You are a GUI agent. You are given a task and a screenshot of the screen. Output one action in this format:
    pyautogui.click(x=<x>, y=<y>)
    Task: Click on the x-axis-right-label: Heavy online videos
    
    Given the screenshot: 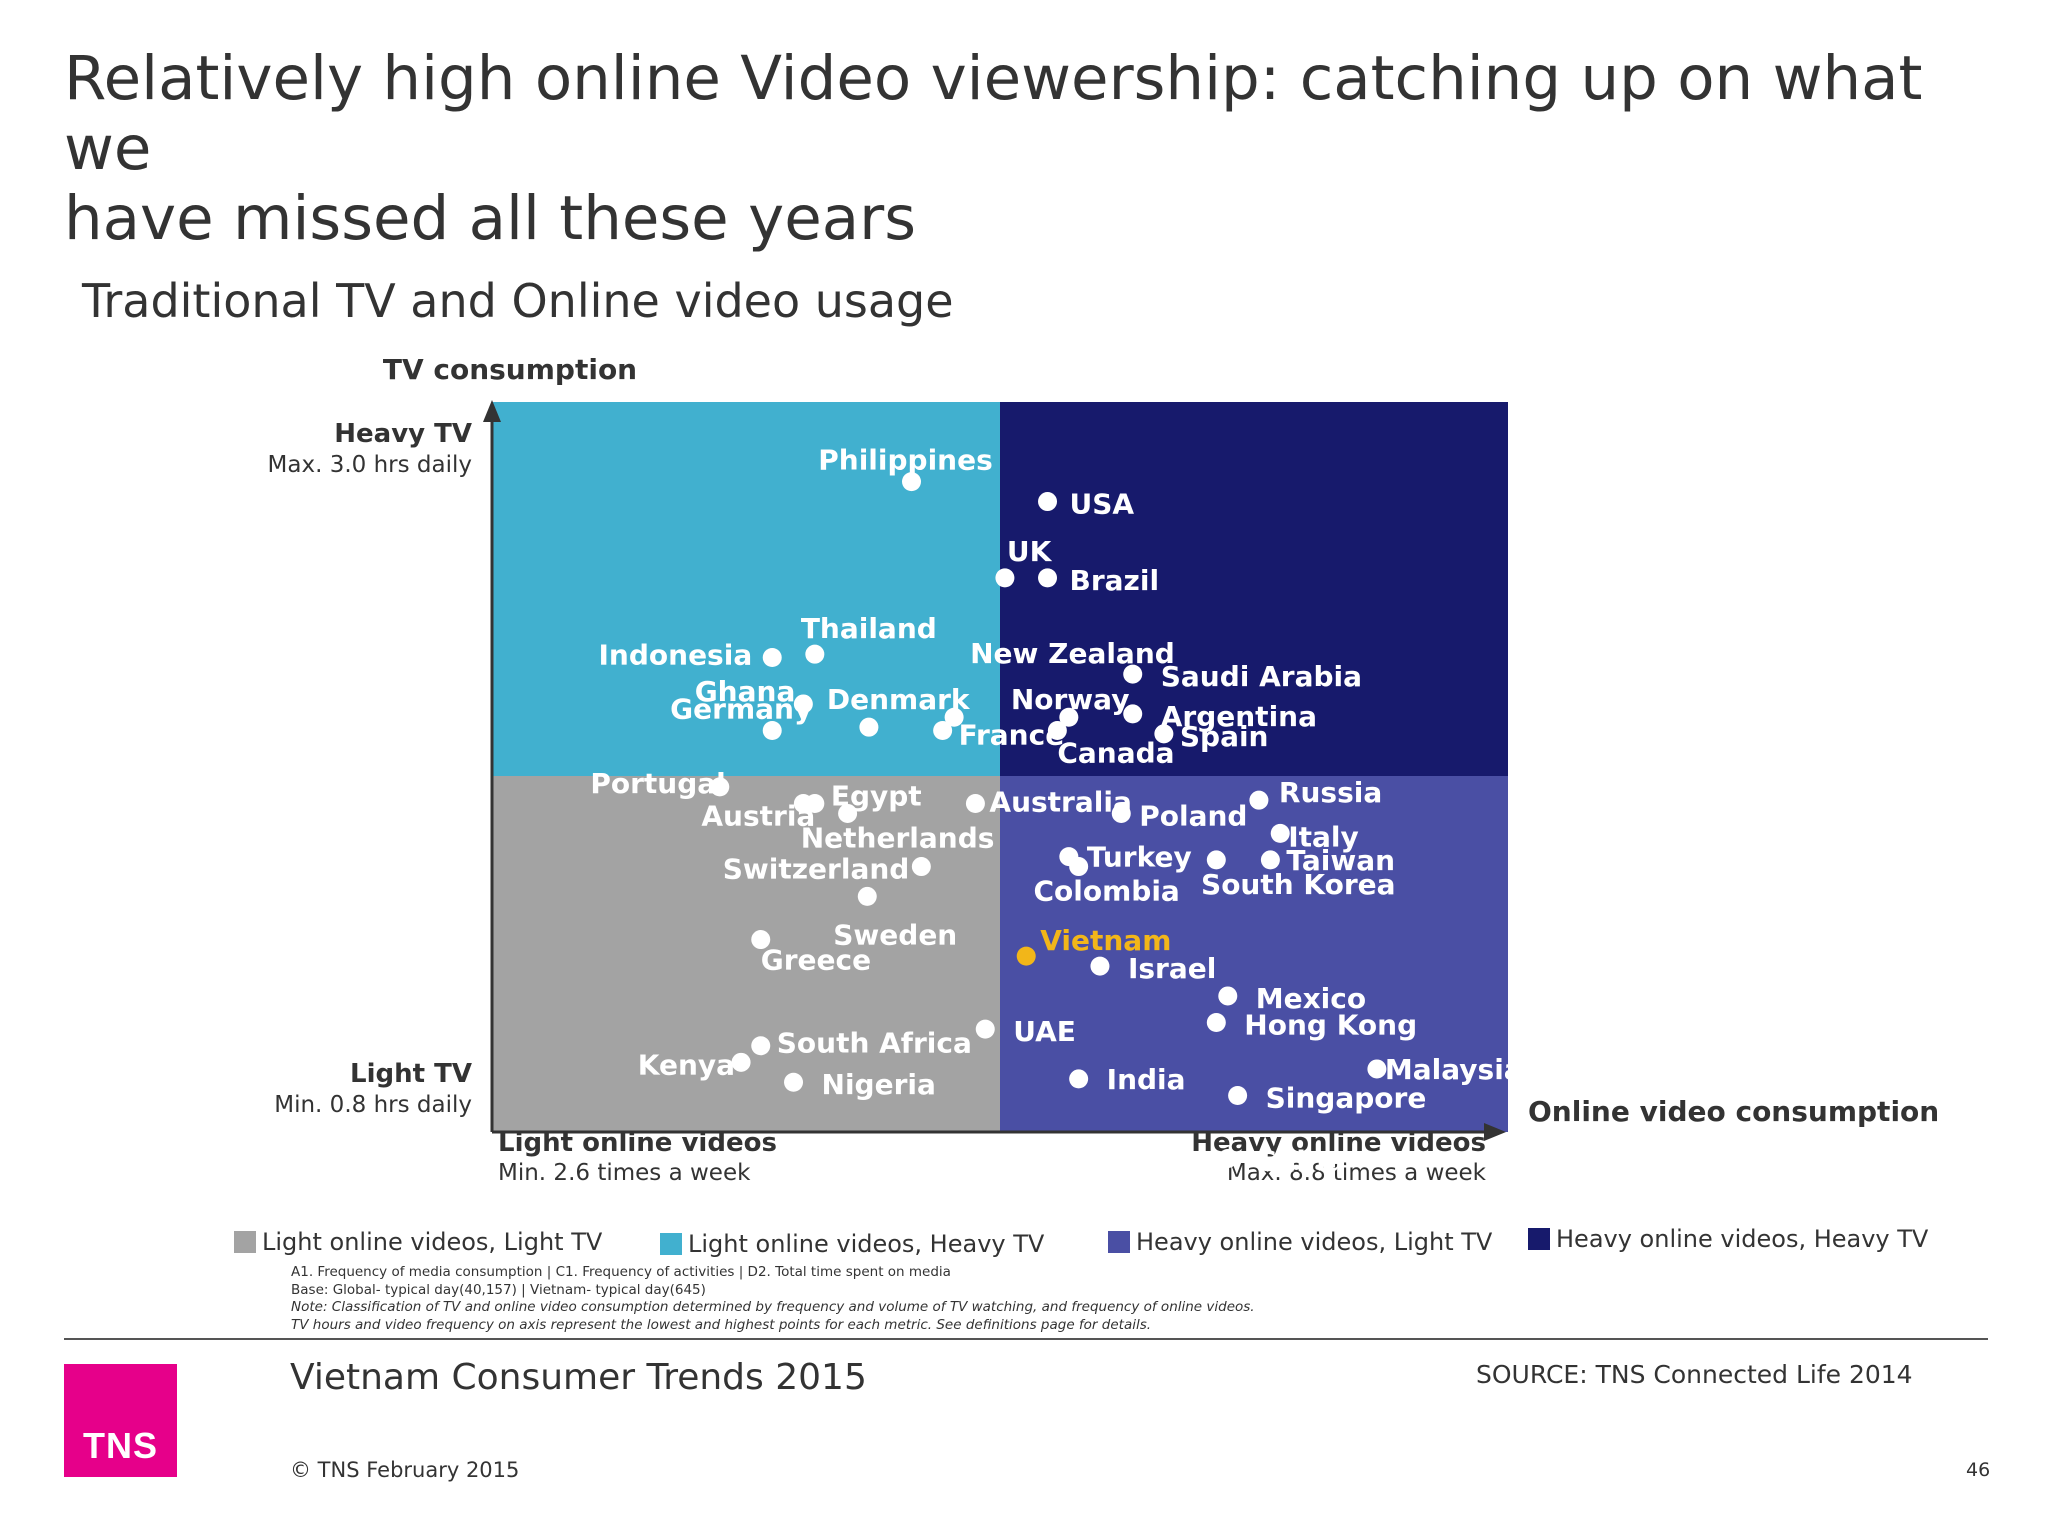 What is the action you would take?
    pyautogui.click(x=1338, y=1143)
    